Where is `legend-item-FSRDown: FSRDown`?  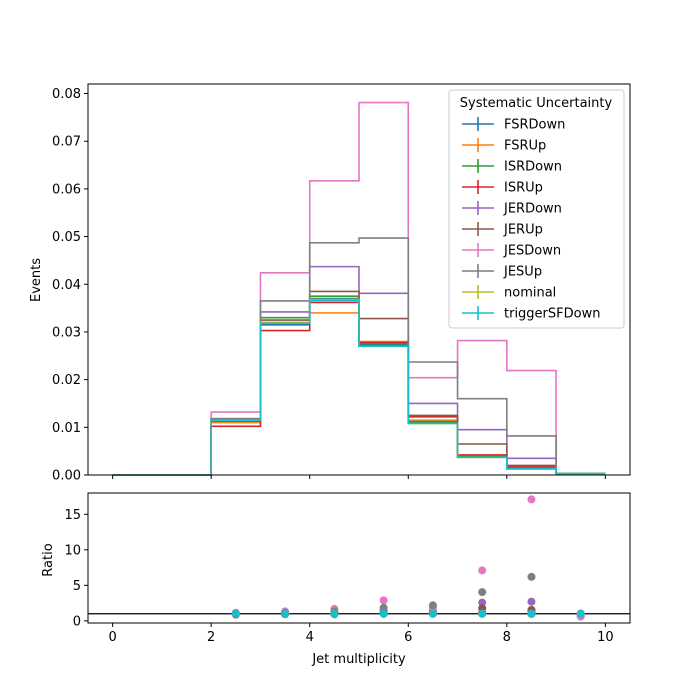
legend-item-FSRDown: FSRDown is located at coordinates (513, 125).